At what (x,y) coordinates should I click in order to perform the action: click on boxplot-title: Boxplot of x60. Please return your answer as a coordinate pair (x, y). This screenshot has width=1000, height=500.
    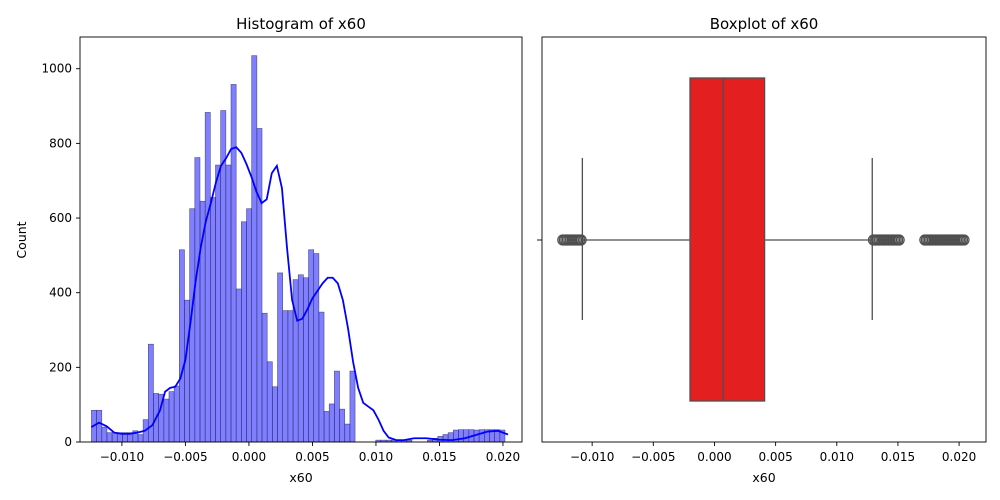
    Looking at the image, I should click on (764, 24).